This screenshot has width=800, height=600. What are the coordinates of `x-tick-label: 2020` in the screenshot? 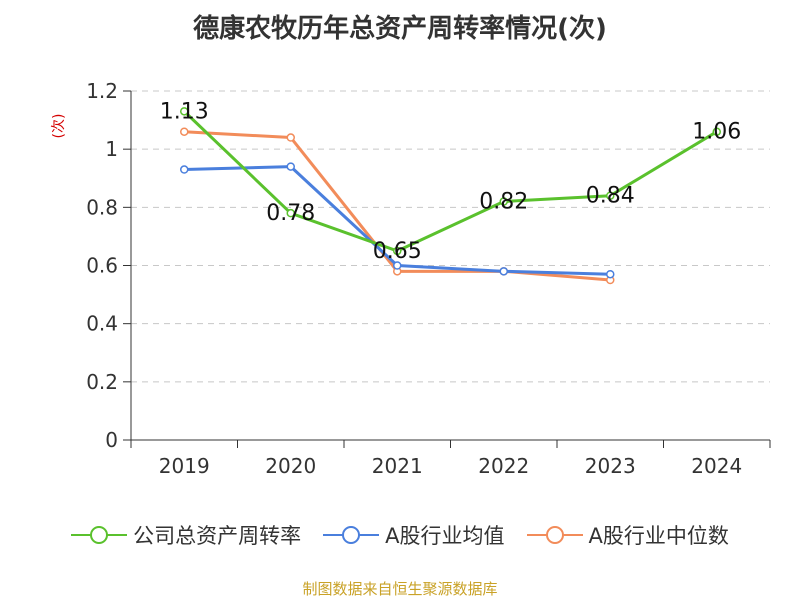 It's located at (290, 466).